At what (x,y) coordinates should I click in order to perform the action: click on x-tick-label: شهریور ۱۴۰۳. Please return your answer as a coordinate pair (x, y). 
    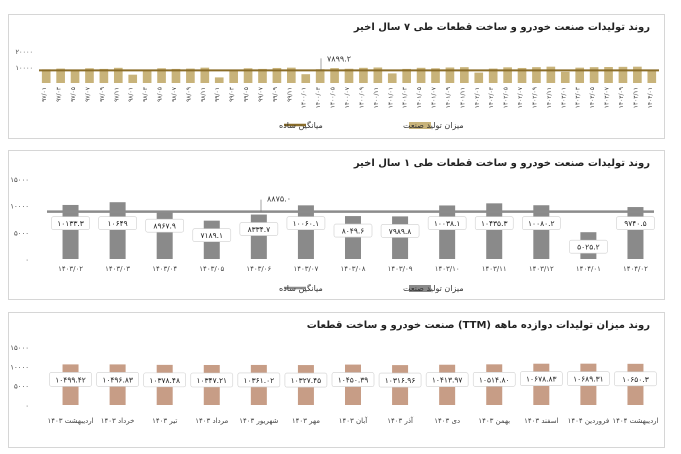
    Looking at the image, I should click on (258, 421).